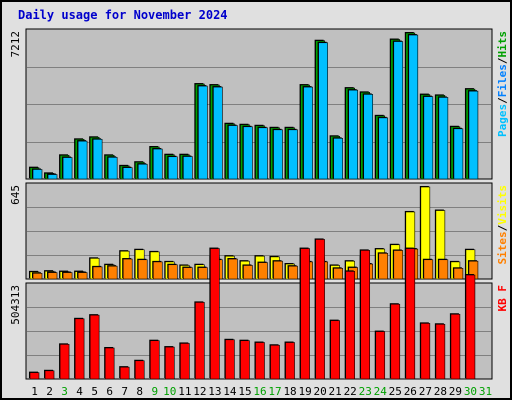 This screenshot has width=512, height=402. What do you see at coordinates (109, 391) in the screenshot?
I see `day-tick-label: 6` at bounding box center [109, 391].